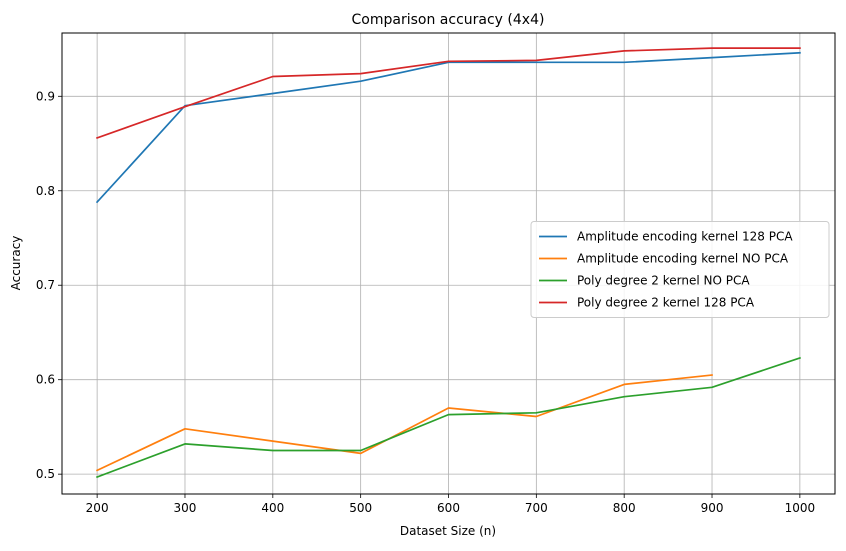  Describe the element at coordinates (800, 508) in the screenshot. I see `x-tick-label: 1000` at that location.